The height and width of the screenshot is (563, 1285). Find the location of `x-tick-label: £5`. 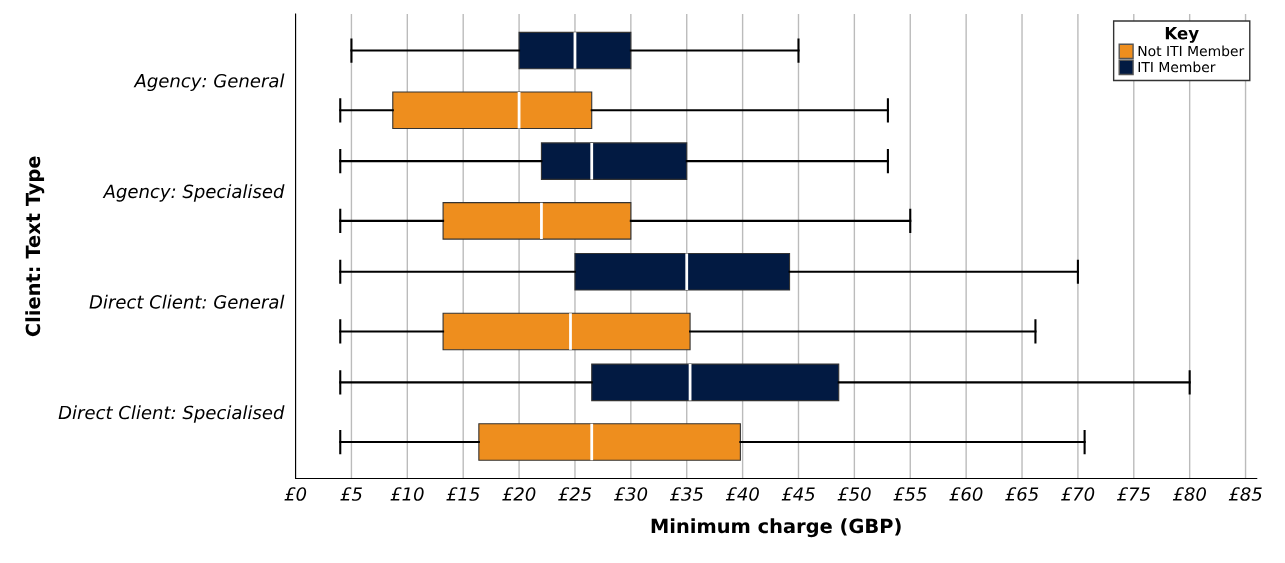

x-tick-label: £5 is located at coordinates (351, 494).